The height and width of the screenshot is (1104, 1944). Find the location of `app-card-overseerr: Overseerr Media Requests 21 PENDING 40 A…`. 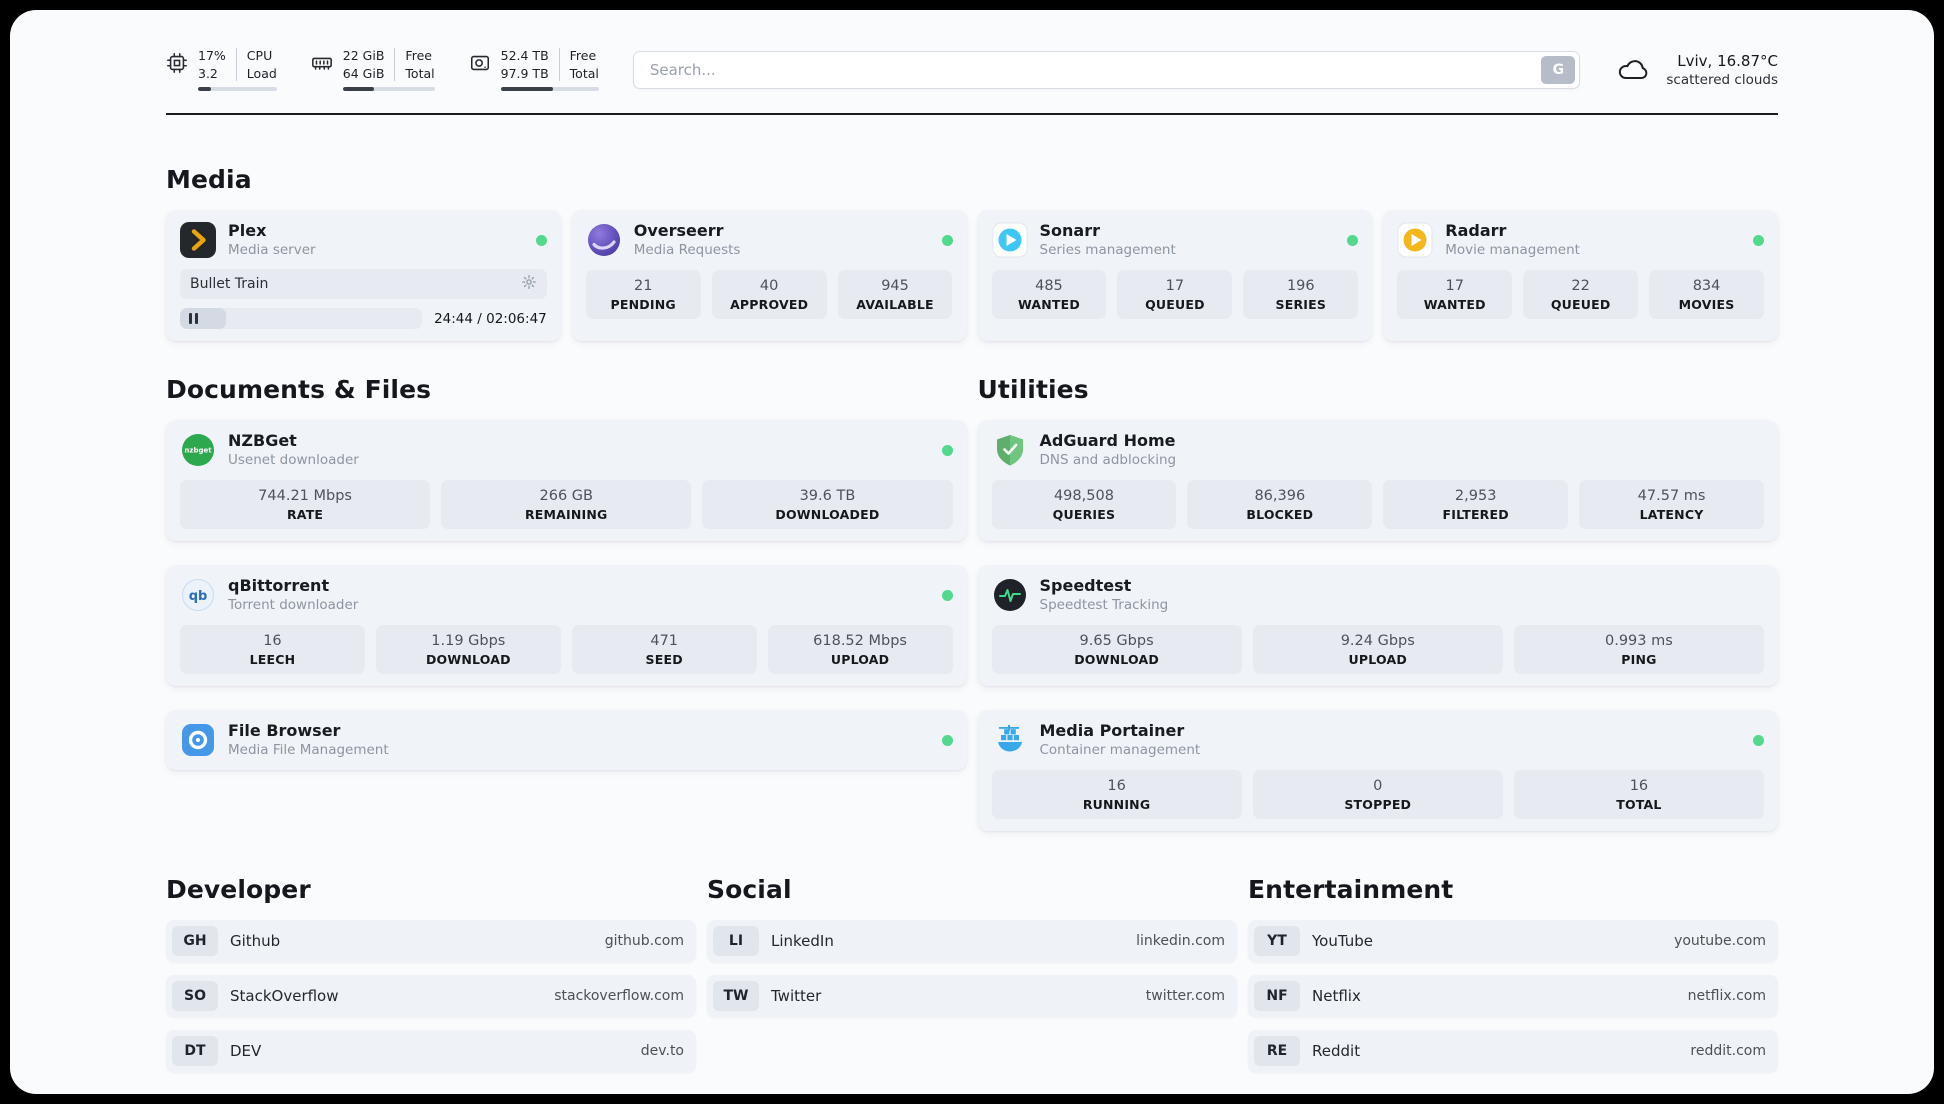

app-card-overseerr: Overseerr Media Requests 21 PENDING 40 A… is located at coordinates (769, 276).